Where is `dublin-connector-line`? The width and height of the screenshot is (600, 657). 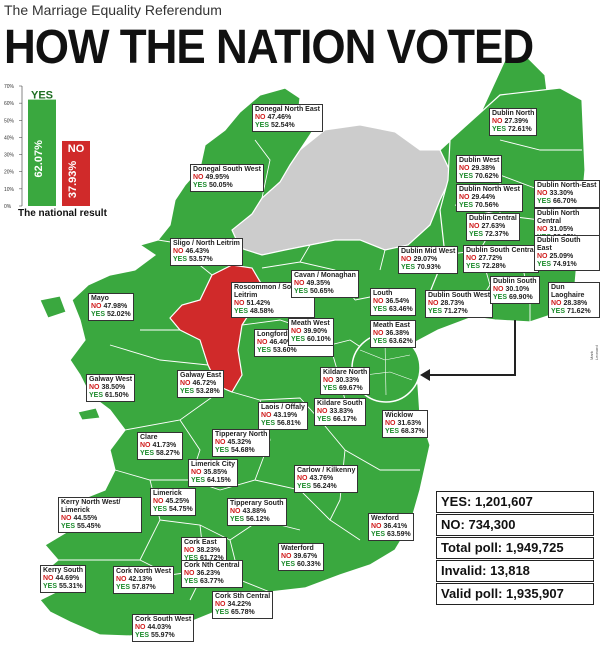
dublin-connector-line is located at coordinates (472, 348).